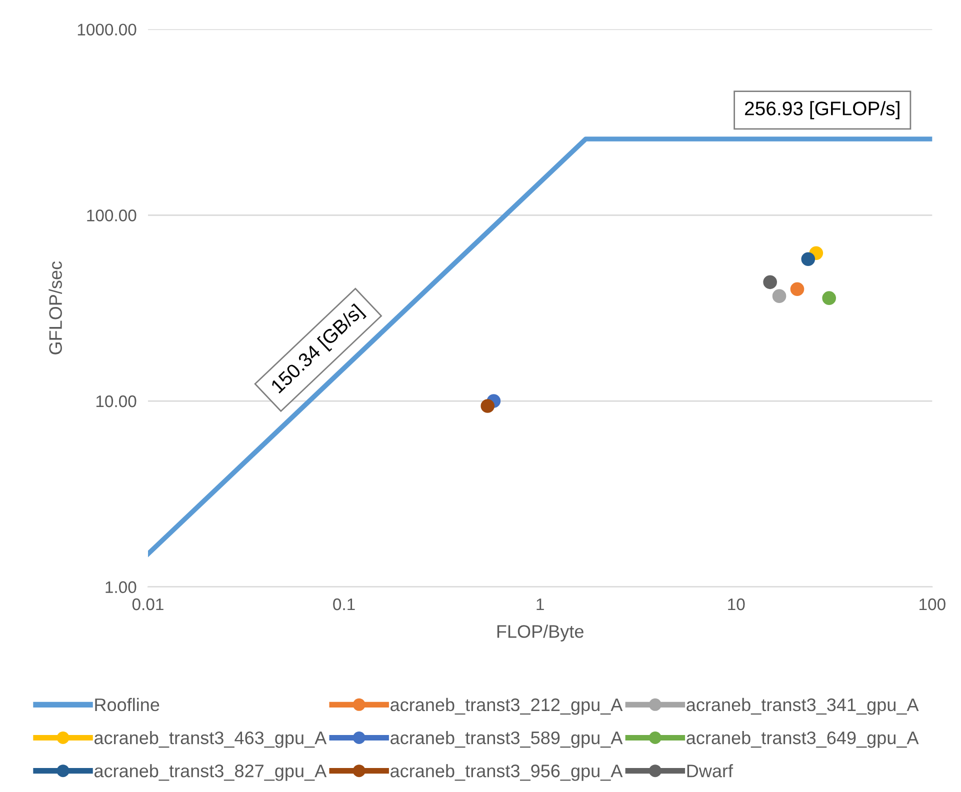 This screenshot has width=961, height=792. What do you see at coordinates (107, 30) in the screenshot?
I see `y-tick-label: 1000.00` at bounding box center [107, 30].